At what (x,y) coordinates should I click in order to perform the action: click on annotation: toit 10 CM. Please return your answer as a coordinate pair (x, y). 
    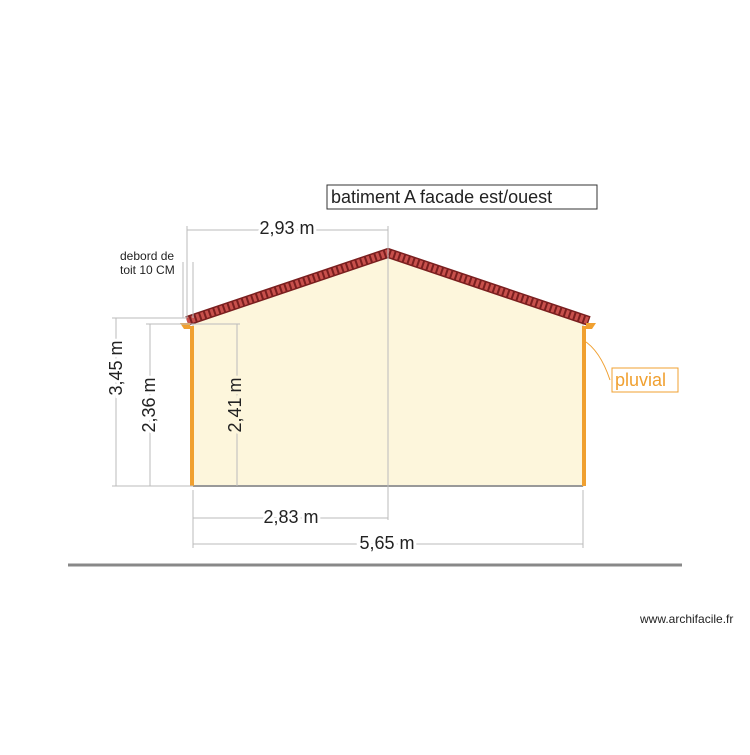
    Looking at the image, I should click on (147, 270).